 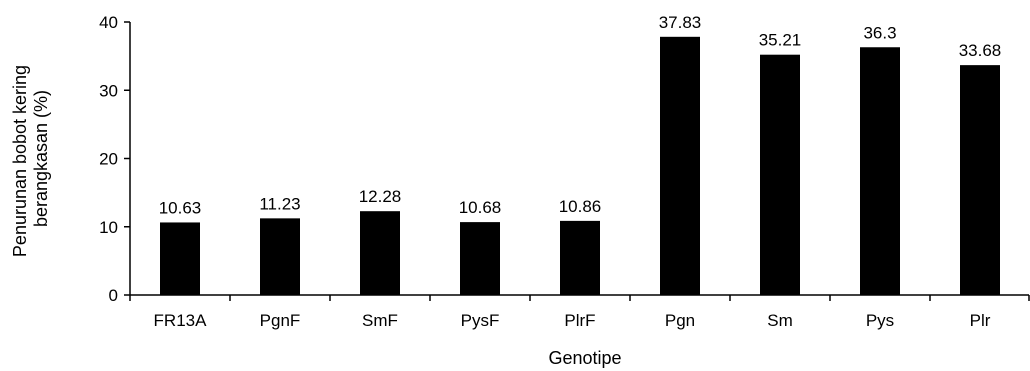 What do you see at coordinates (480, 258) in the screenshot?
I see `bar-pysf` at bounding box center [480, 258].